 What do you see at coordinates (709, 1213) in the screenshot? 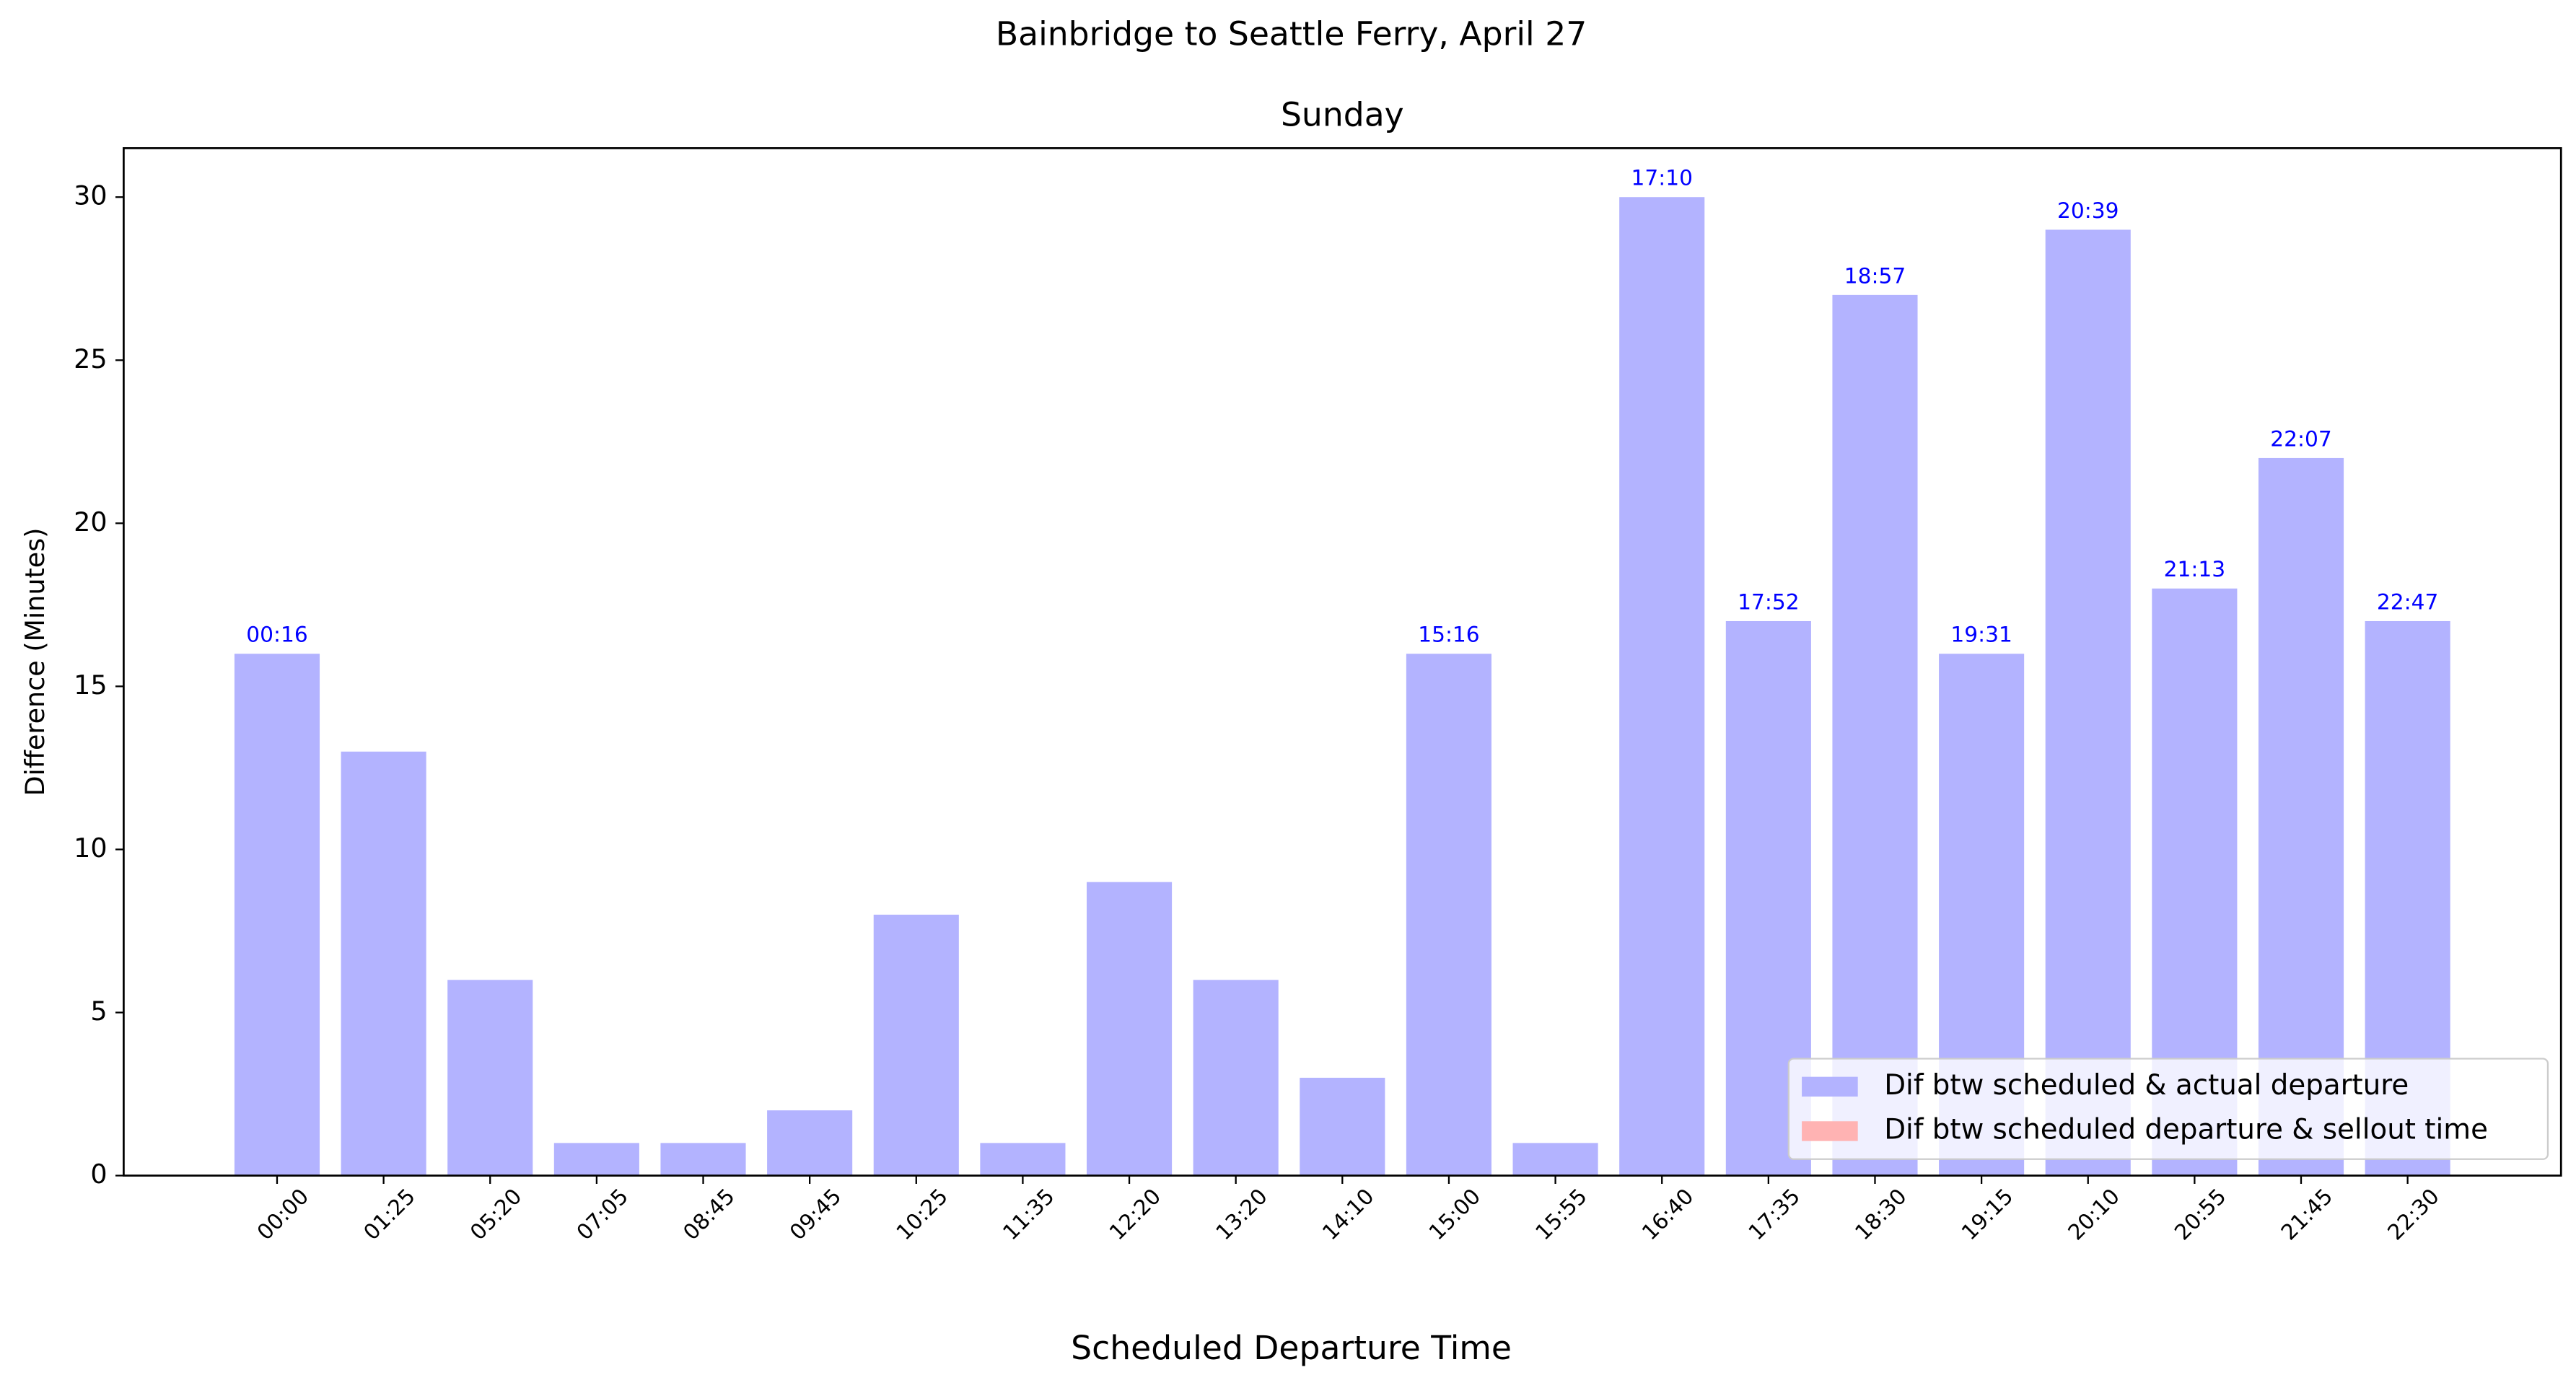
I see `x-tick-label: 08:45` at bounding box center [709, 1213].